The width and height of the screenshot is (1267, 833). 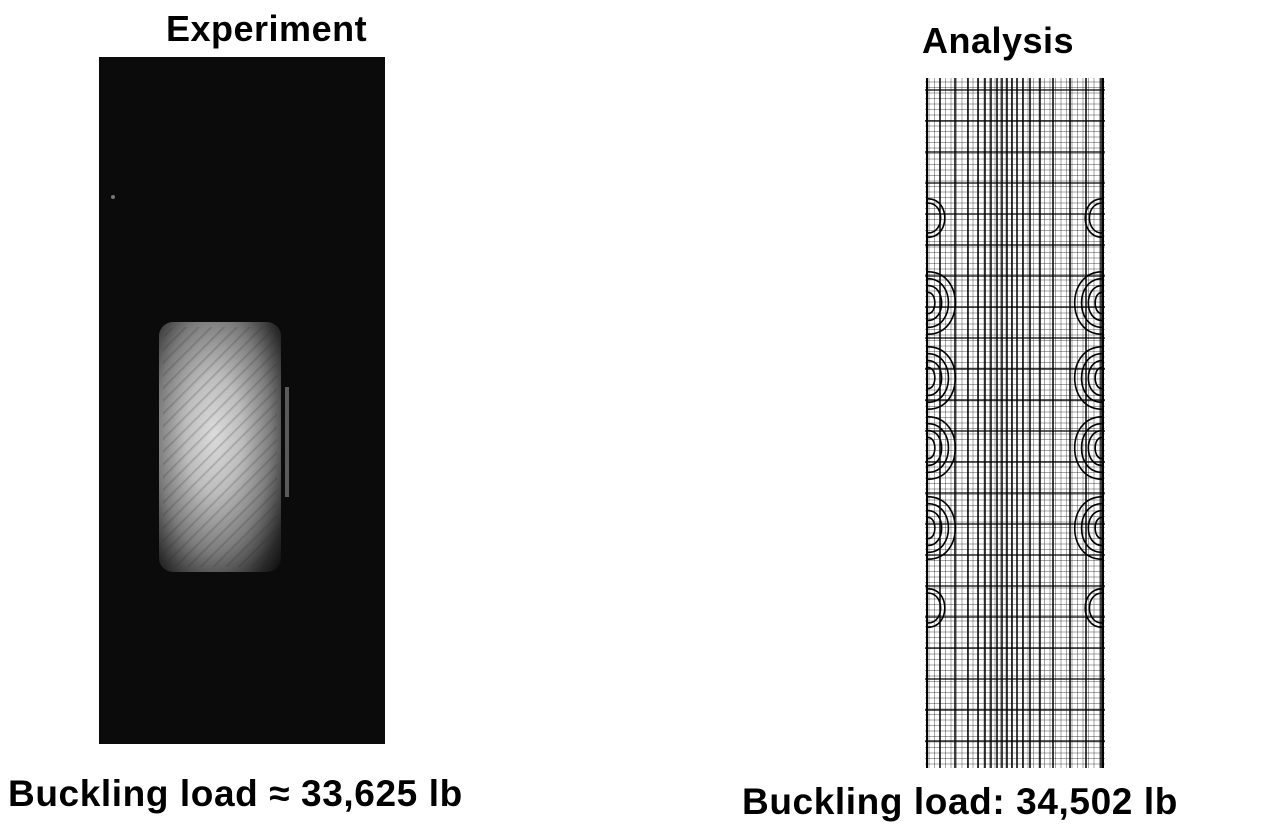 I want to click on stiffener-edge, so click(x=287, y=442).